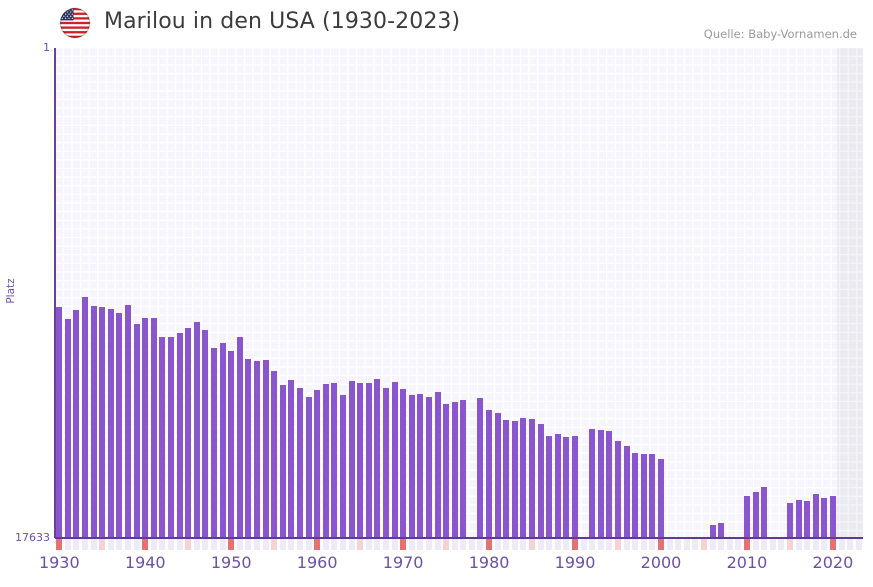 The width and height of the screenshot is (873, 587). Describe the element at coordinates (282, 21) in the screenshot. I see `chart-title: Marilou in den USA (1930-2023)` at that location.